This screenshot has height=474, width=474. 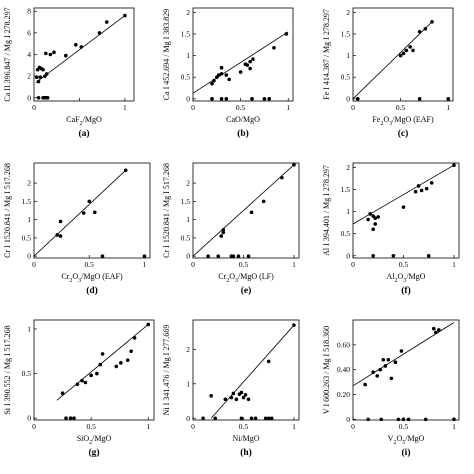 What do you see at coordinates (243, 133) in the screenshot?
I see `panel-label: (b)` at bounding box center [243, 133].